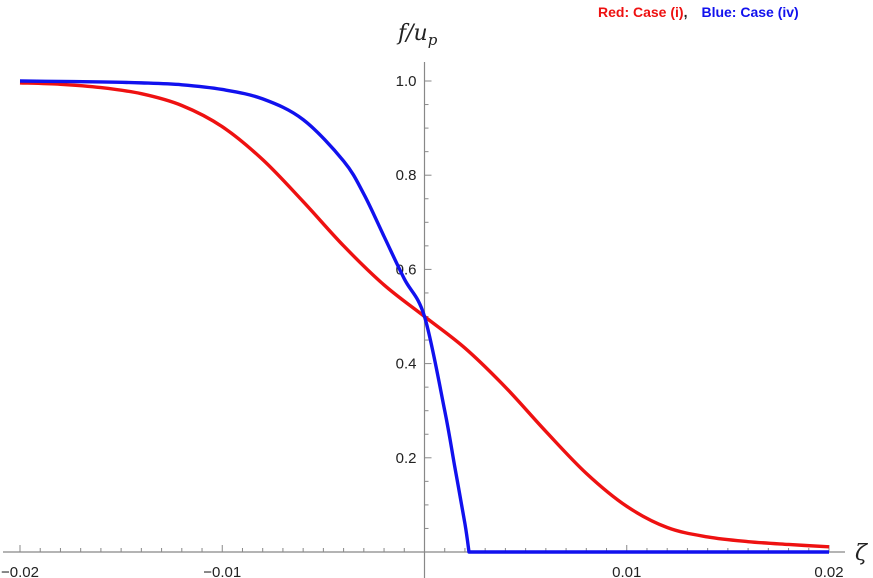 The height and width of the screenshot is (578, 873). What do you see at coordinates (406, 81) in the screenshot?
I see `y-tick-label: 1.0` at bounding box center [406, 81].